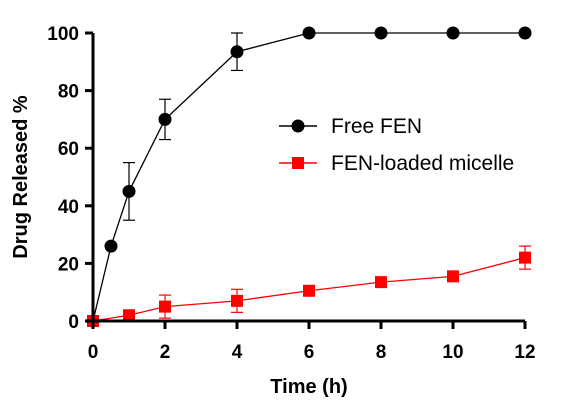  Describe the element at coordinates (63, 34) in the screenshot. I see `y-tick-label: 100` at that location.